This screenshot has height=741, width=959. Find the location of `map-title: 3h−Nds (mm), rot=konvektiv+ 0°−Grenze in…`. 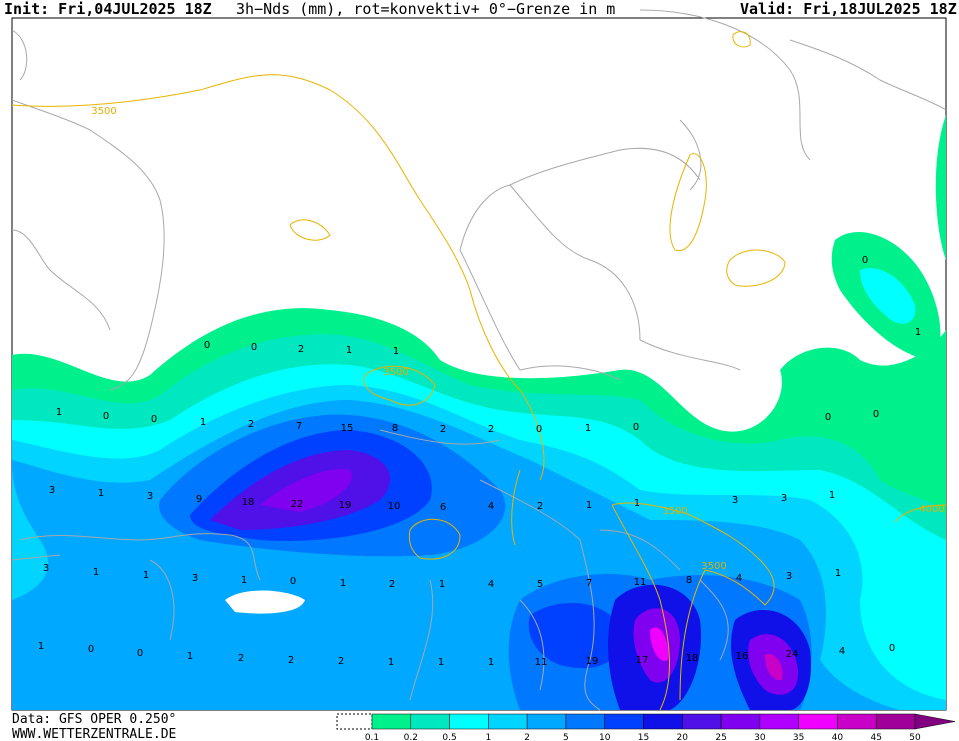

map-title: 3h−Nds (mm), rot=konvektiv+ 0°−Grenze in… is located at coordinates (425, 9).